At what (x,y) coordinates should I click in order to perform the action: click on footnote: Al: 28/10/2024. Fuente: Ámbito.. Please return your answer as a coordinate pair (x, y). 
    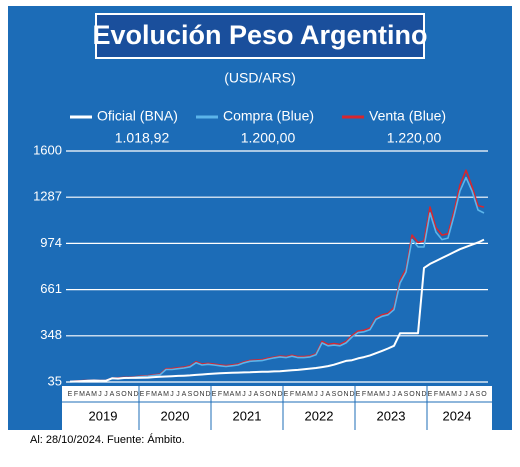
    Looking at the image, I should click on (107, 439).